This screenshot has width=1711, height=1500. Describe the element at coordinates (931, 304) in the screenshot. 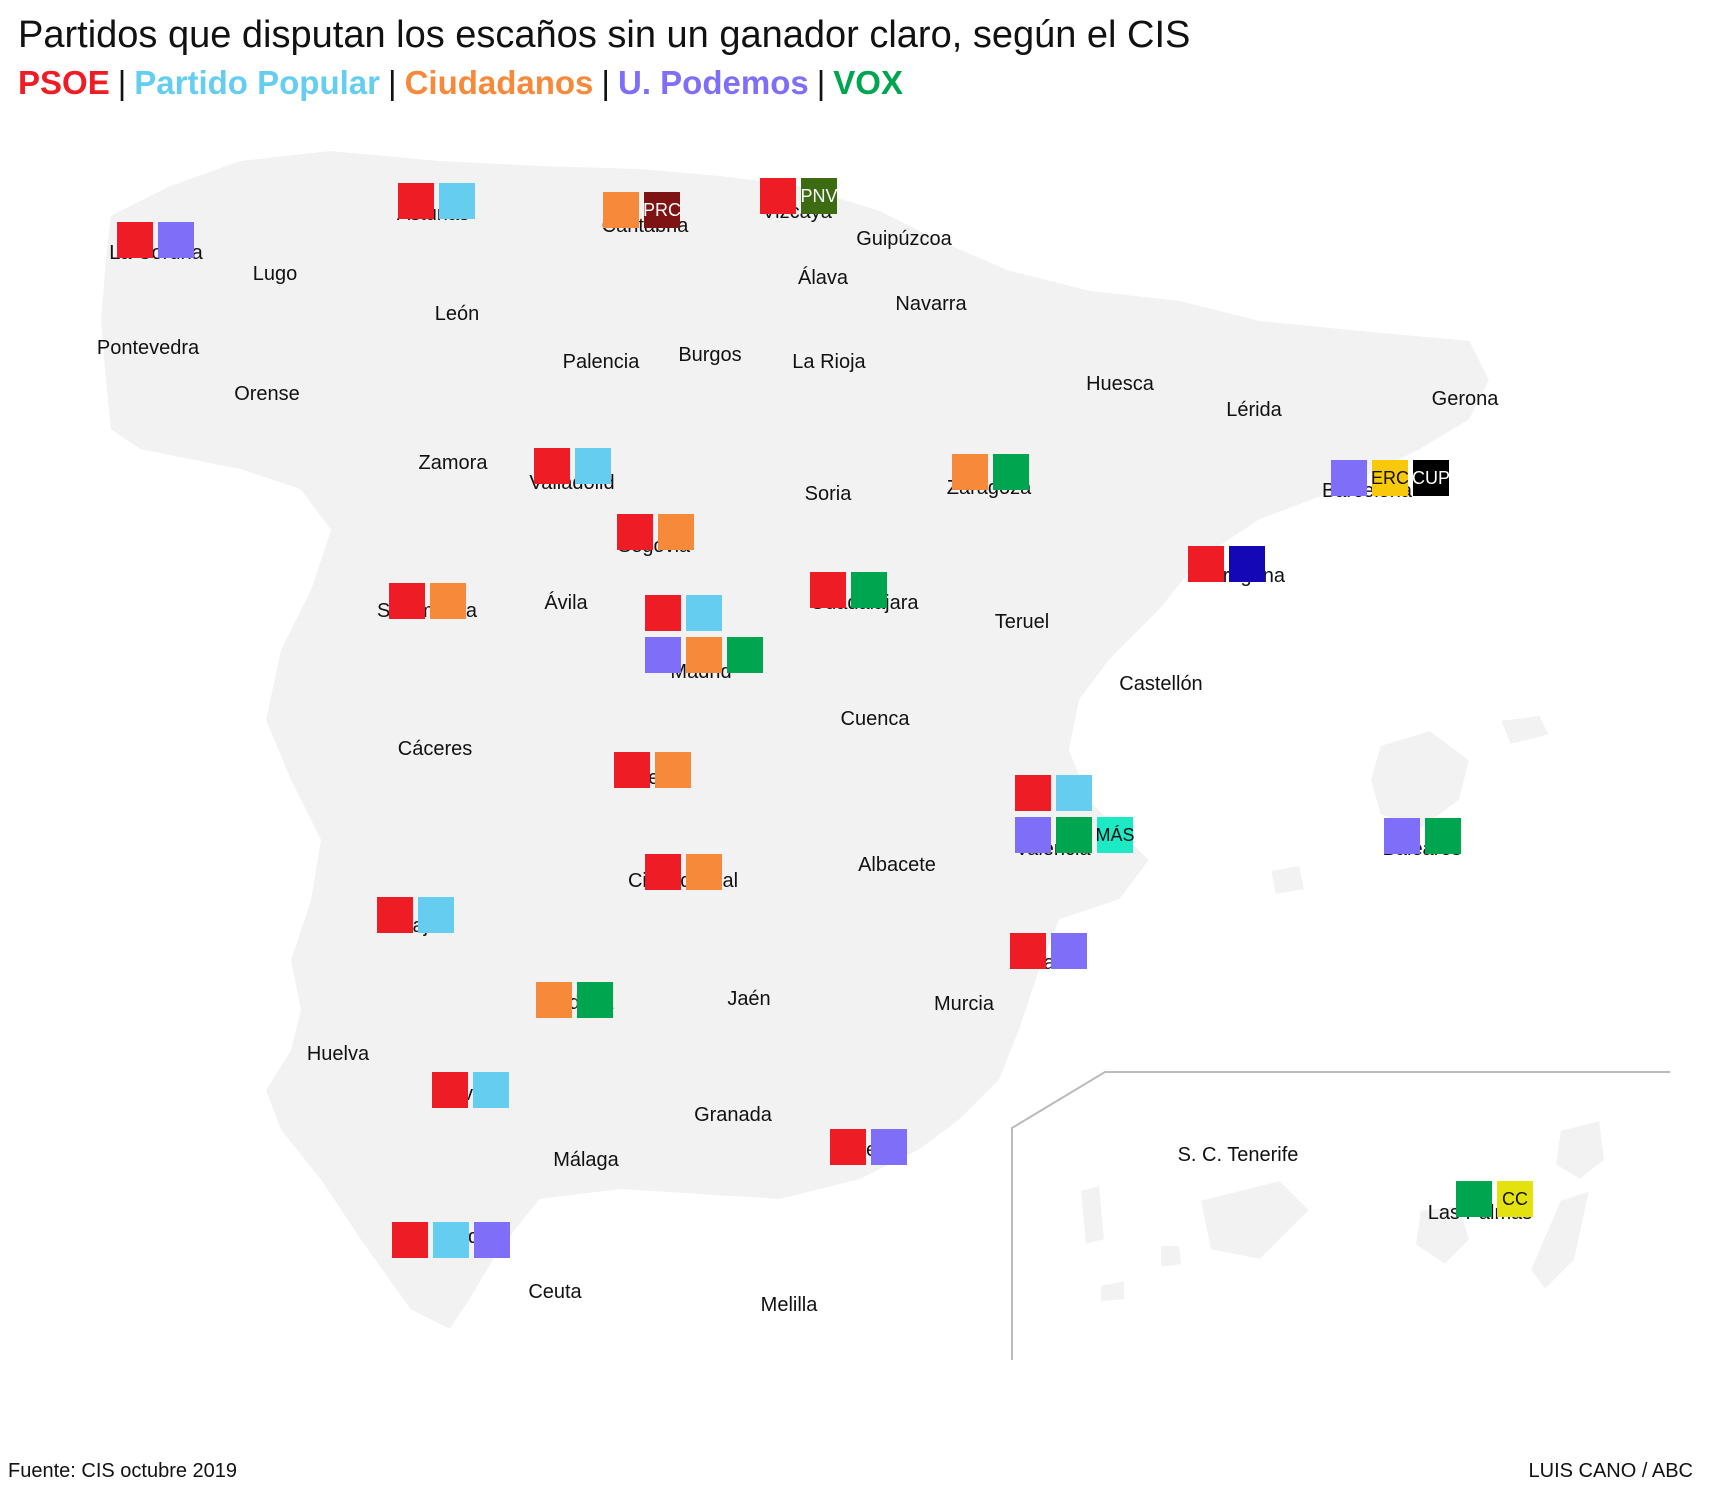

I see `province-label: Navarra` at that location.